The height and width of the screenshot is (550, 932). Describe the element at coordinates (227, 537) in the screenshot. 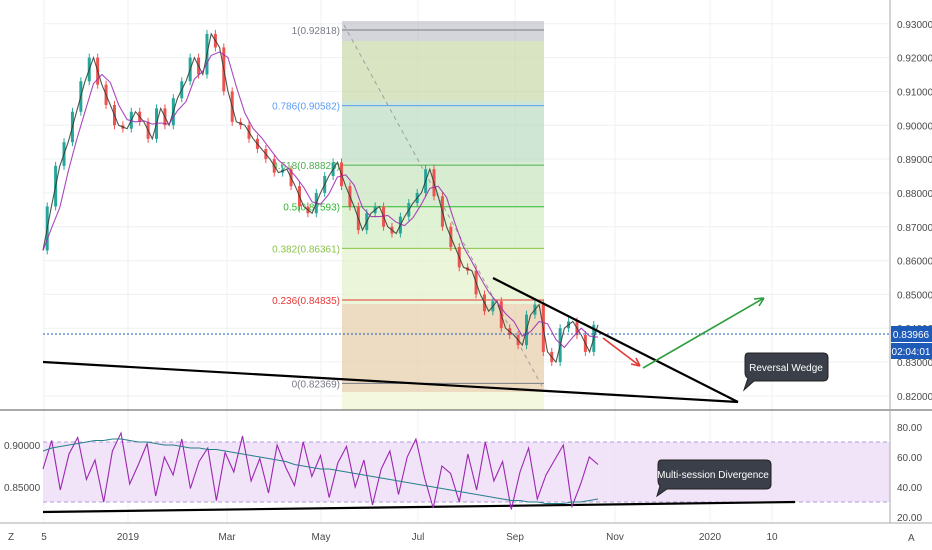

I see `time-tick-label: Mar` at that location.